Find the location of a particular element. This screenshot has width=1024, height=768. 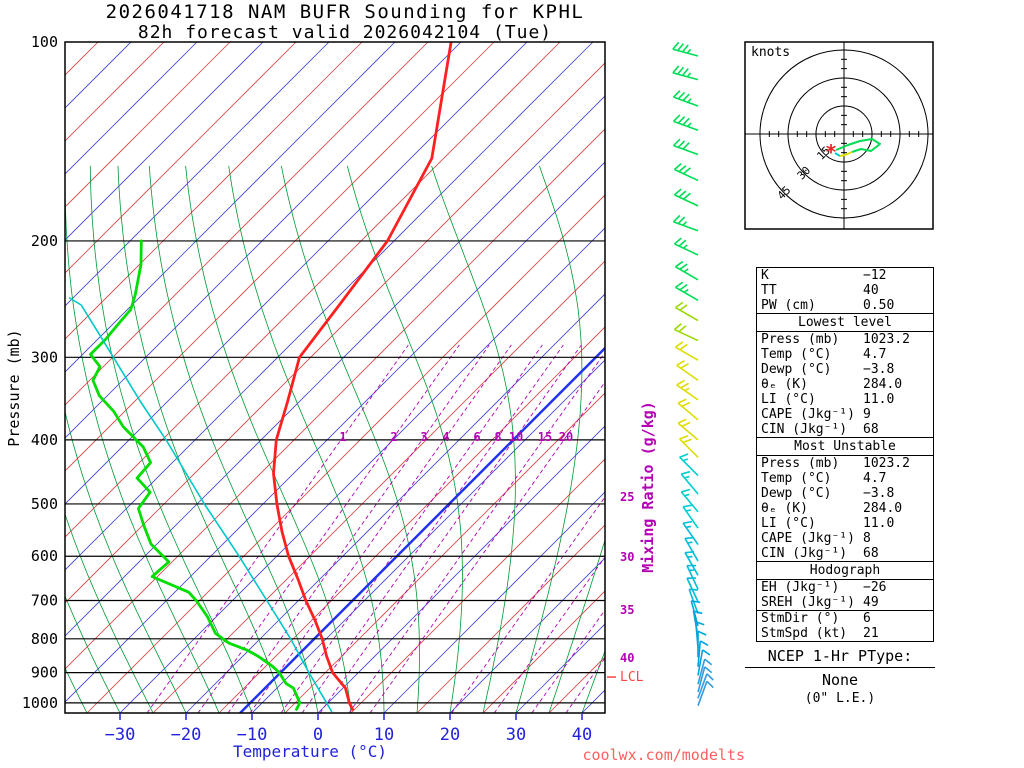

pressure-tick-label: 300 is located at coordinates (44, 357).